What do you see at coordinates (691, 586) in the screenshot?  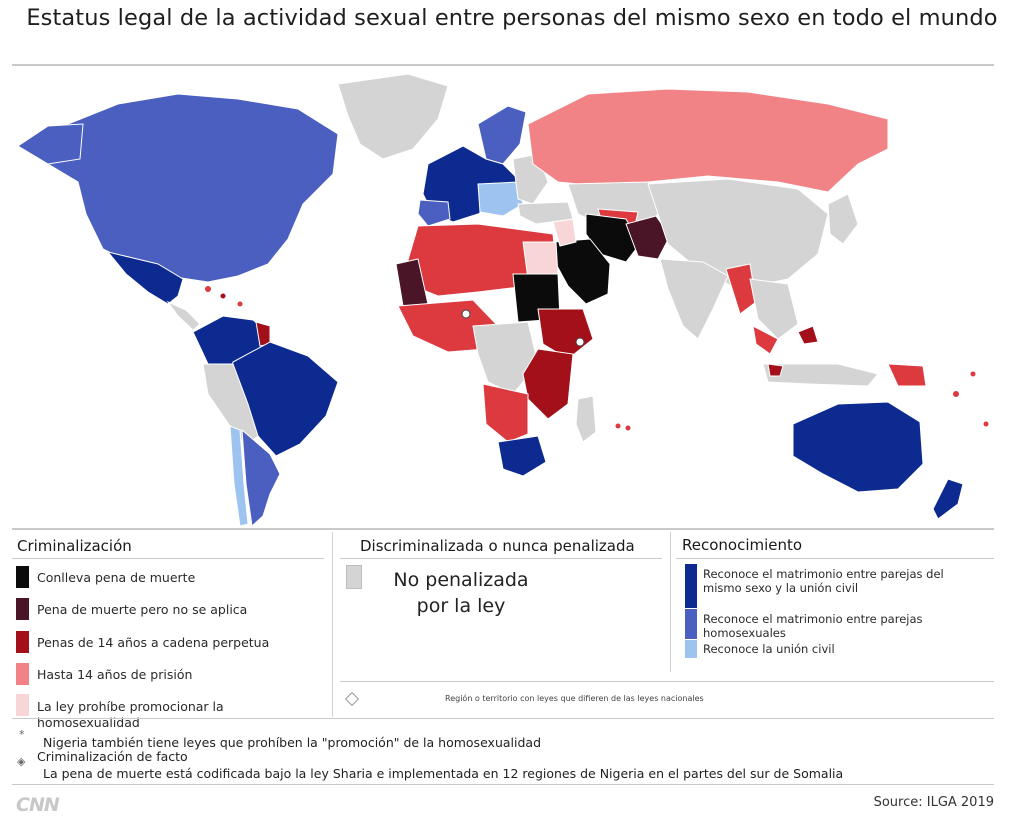 I see `swatch-marriage-union` at bounding box center [691, 586].